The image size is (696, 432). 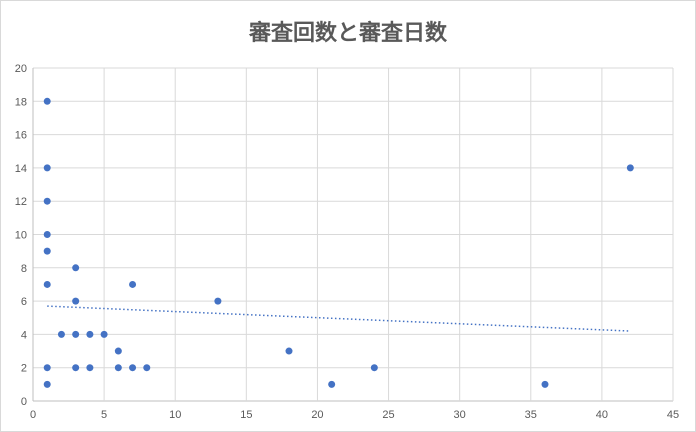 What do you see at coordinates (21, 136) in the screenshot?
I see `y-tick-label: 16` at bounding box center [21, 136].